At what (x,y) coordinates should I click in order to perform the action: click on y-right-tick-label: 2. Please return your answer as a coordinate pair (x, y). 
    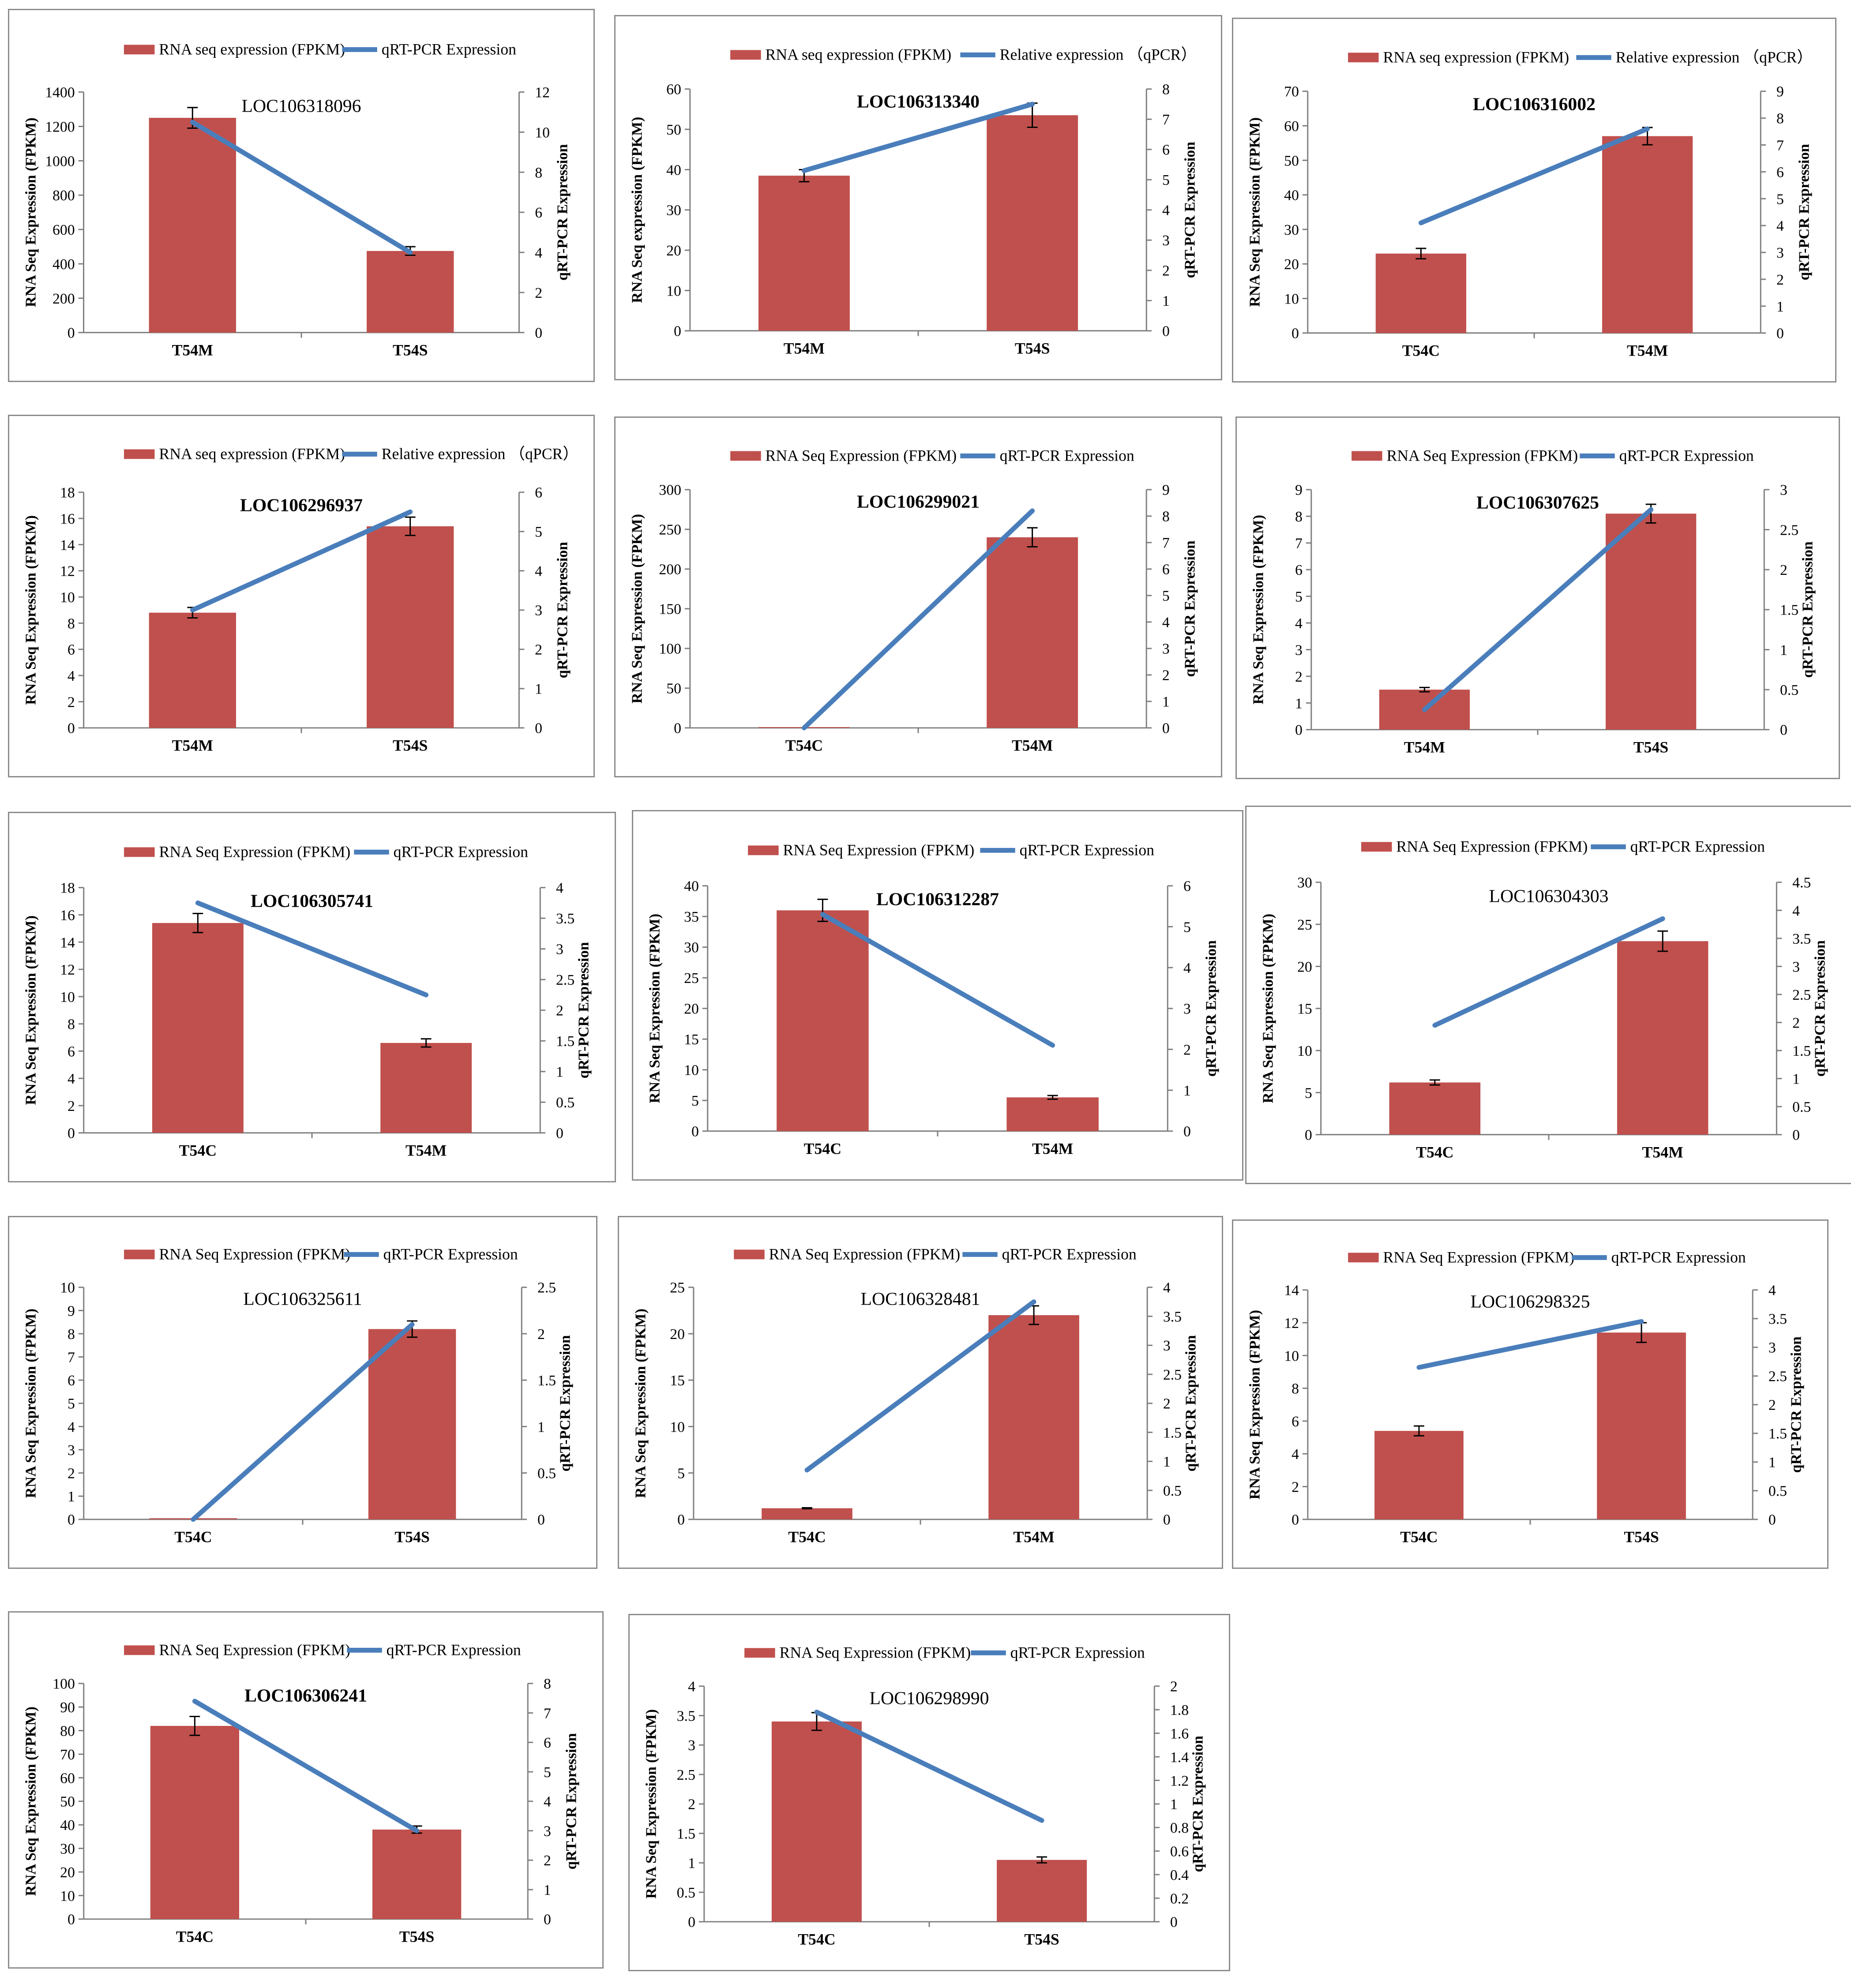
    Looking at the image, I should click on (1174, 1687).